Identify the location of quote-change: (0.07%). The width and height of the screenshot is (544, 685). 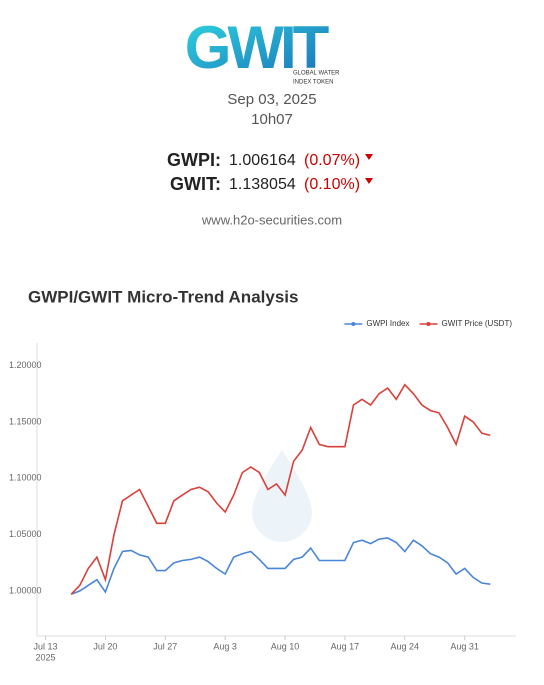
(332, 160).